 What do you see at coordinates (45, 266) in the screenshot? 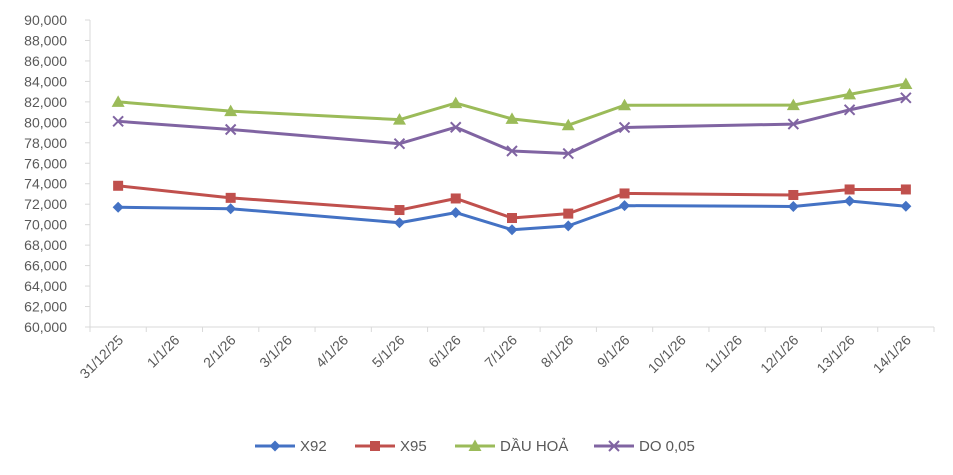
I see `y-tick-label: 66,000` at bounding box center [45, 266].